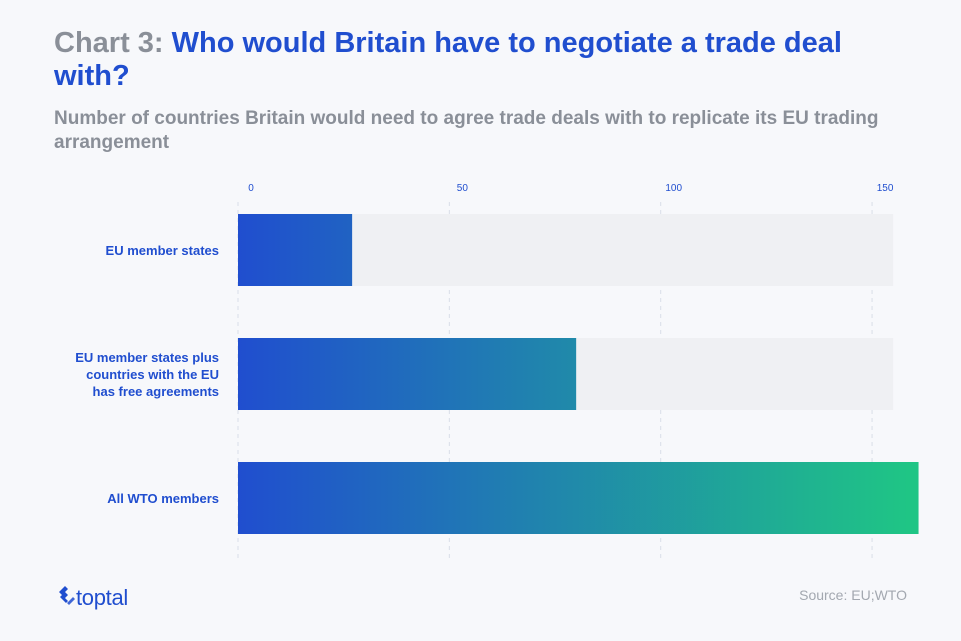 Image resolution: width=961 pixels, height=641 pixels. I want to click on x-tick-label: 50, so click(463, 188).